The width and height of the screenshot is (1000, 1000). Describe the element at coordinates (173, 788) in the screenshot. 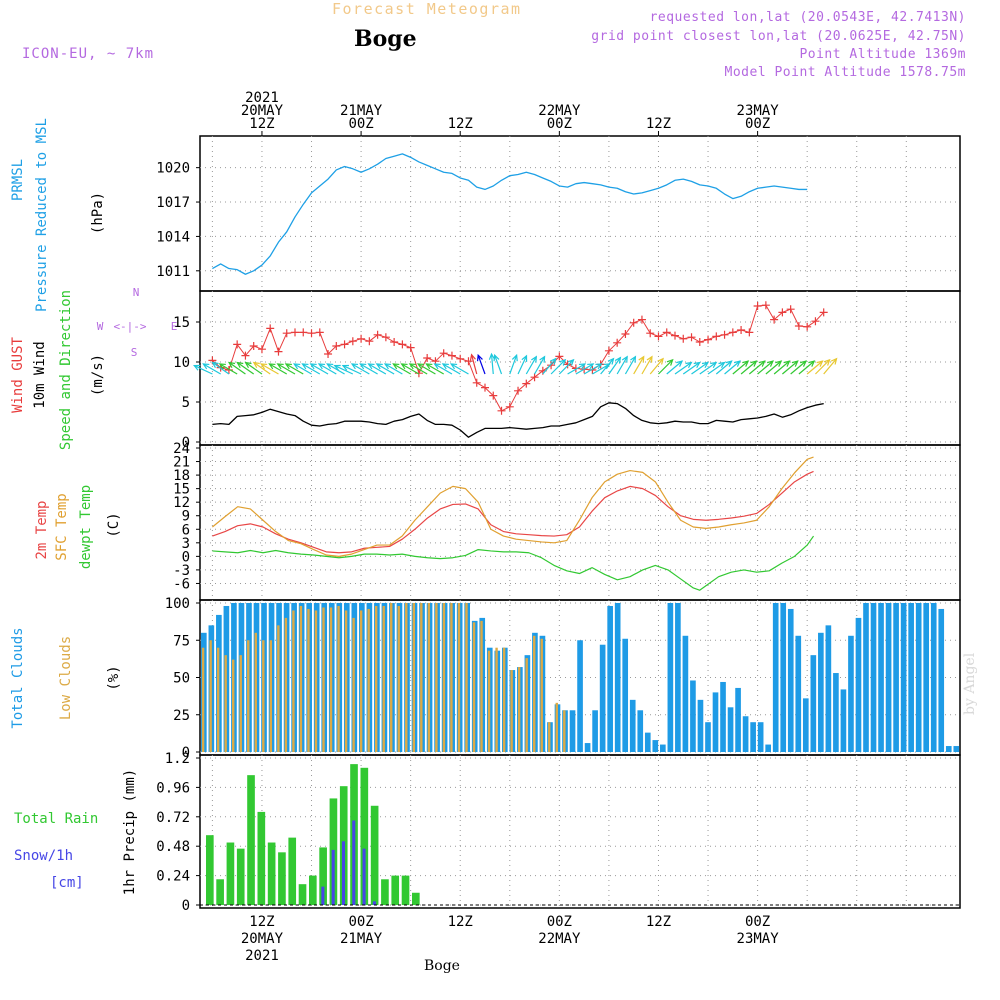

I see `y-tick-label: 0.96` at that location.